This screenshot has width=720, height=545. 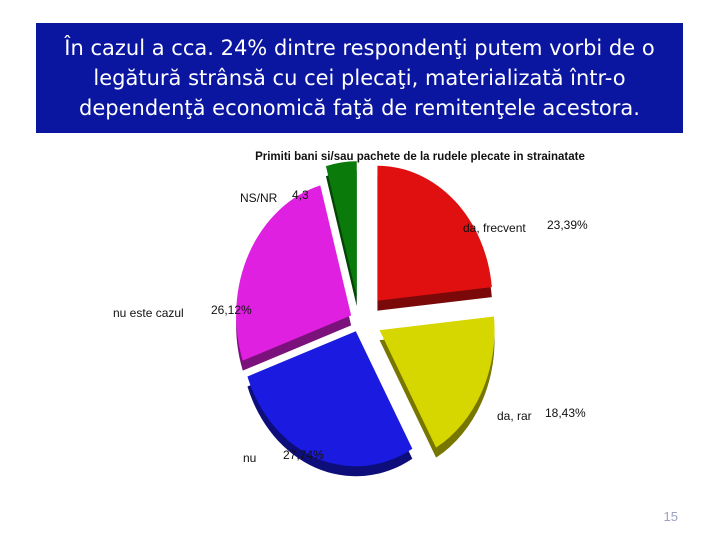 I want to click on slice-value-label: 27,74%, so click(x=303, y=455).